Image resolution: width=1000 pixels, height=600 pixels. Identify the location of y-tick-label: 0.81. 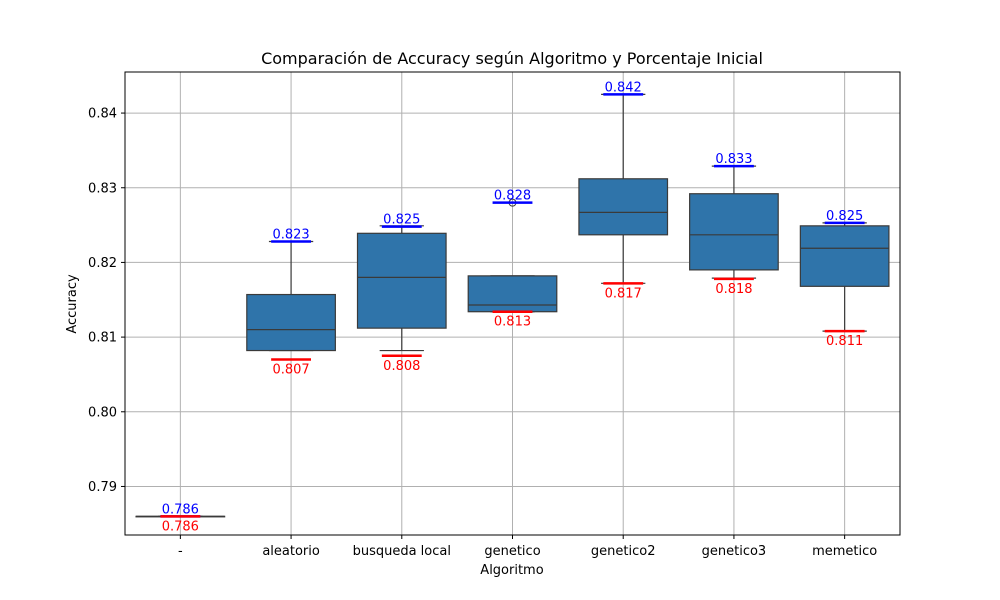
(102, 338).